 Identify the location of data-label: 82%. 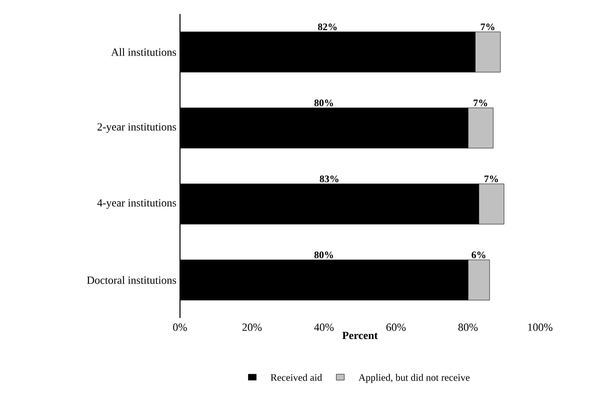
(327, 27).